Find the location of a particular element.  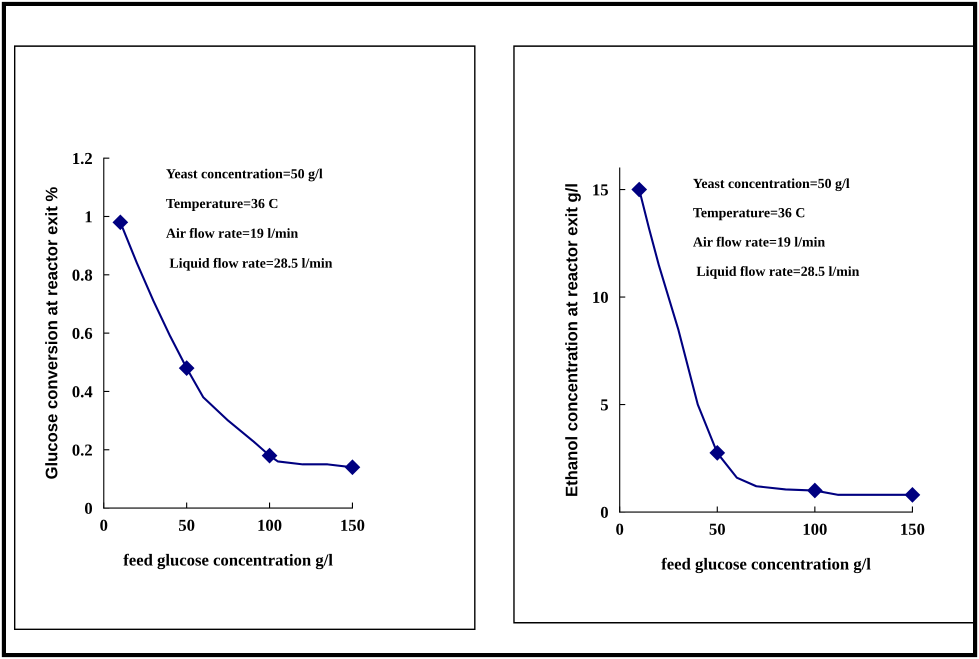

y-tick-label: 0.4 is located at coordinates (82, 392).